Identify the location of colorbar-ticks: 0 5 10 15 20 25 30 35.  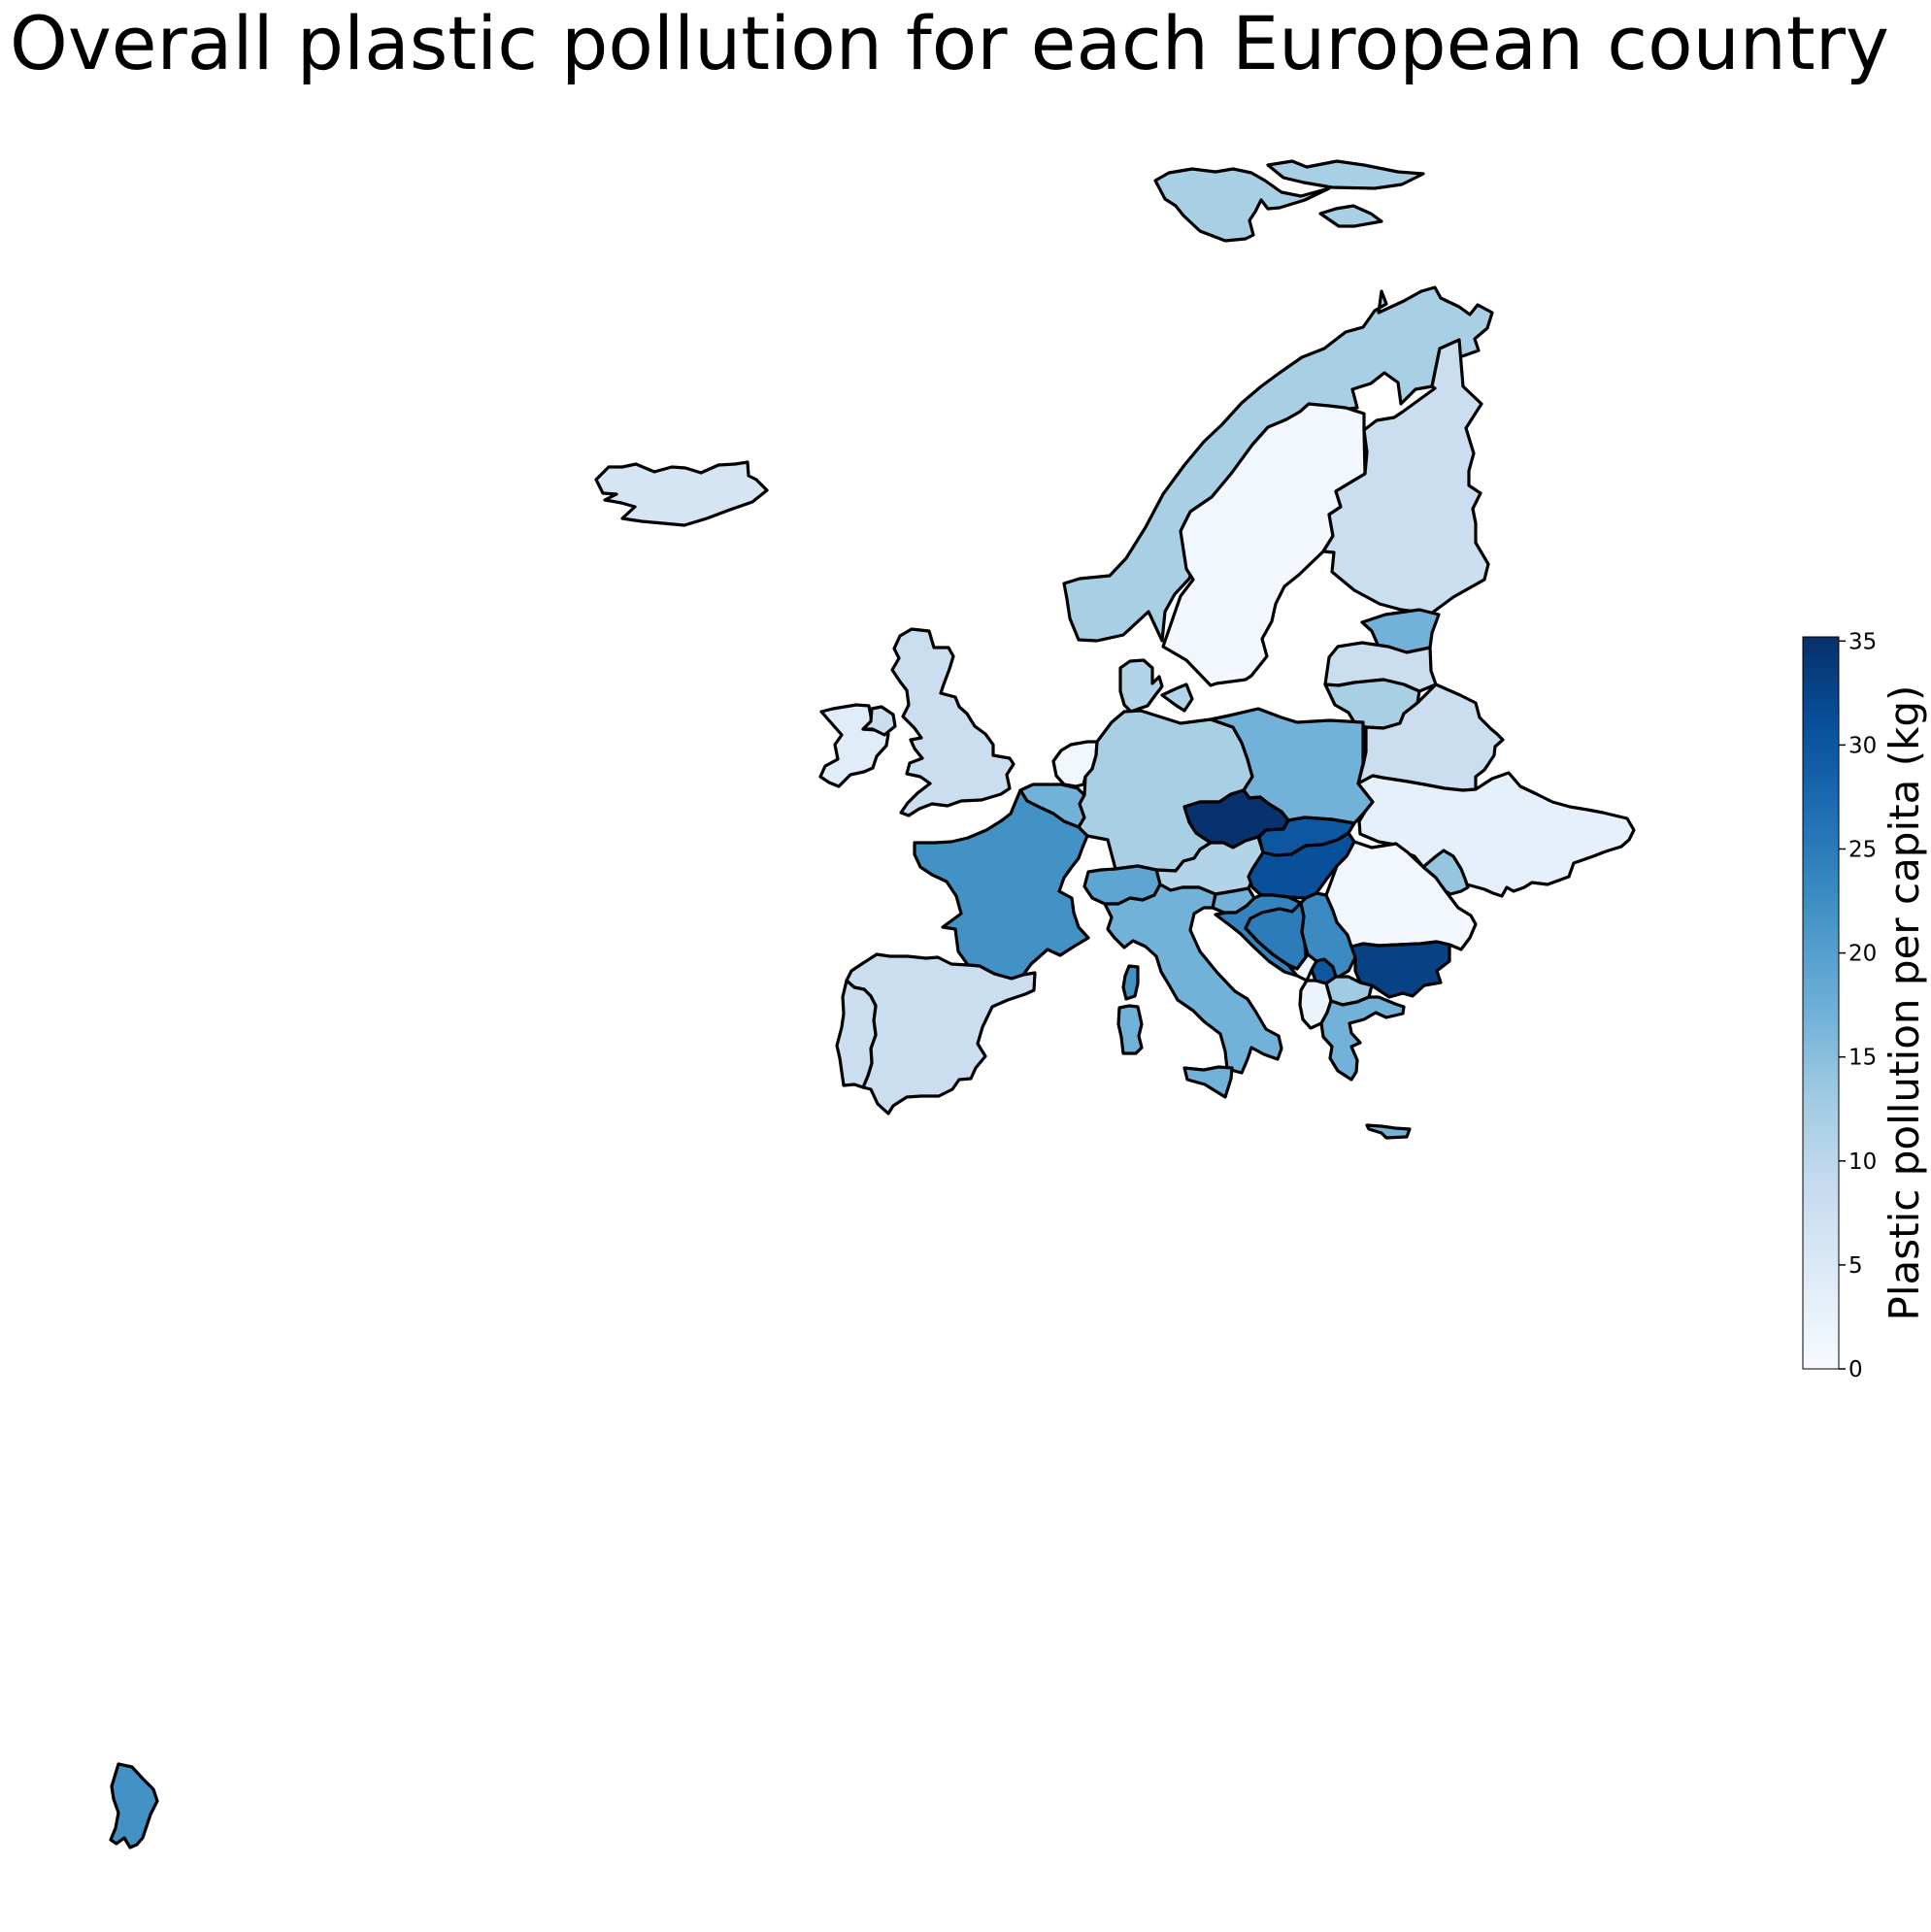
(1858, 1005).